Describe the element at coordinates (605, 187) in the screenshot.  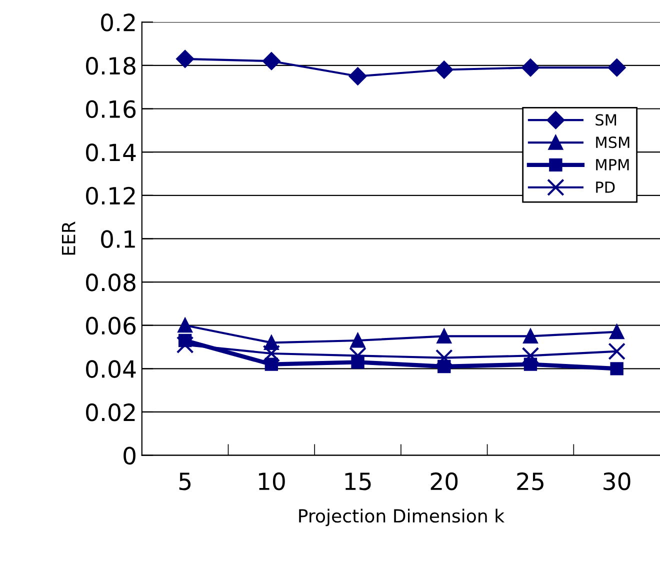
I see `legend-label: PD` at that location.